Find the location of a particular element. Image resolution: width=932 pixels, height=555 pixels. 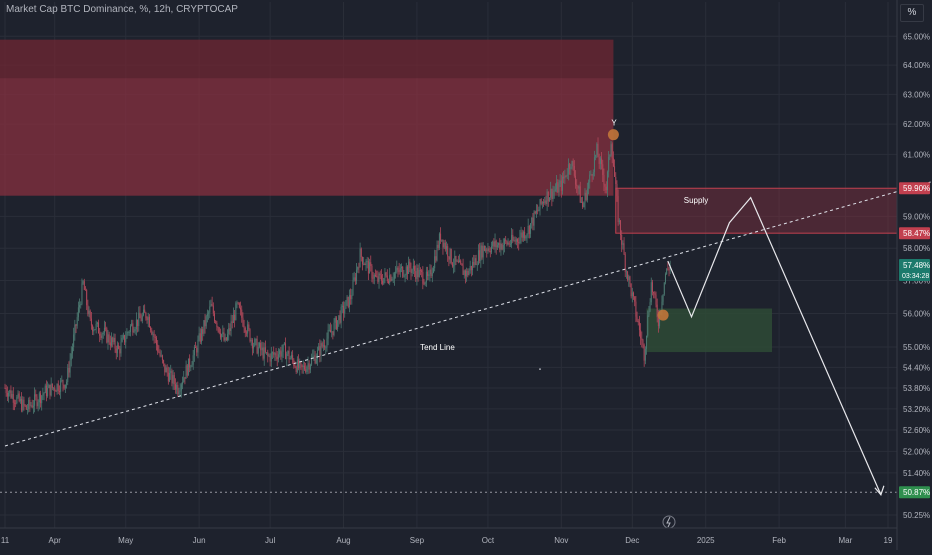

supply-top-badge is located at coordinates (914, 188).